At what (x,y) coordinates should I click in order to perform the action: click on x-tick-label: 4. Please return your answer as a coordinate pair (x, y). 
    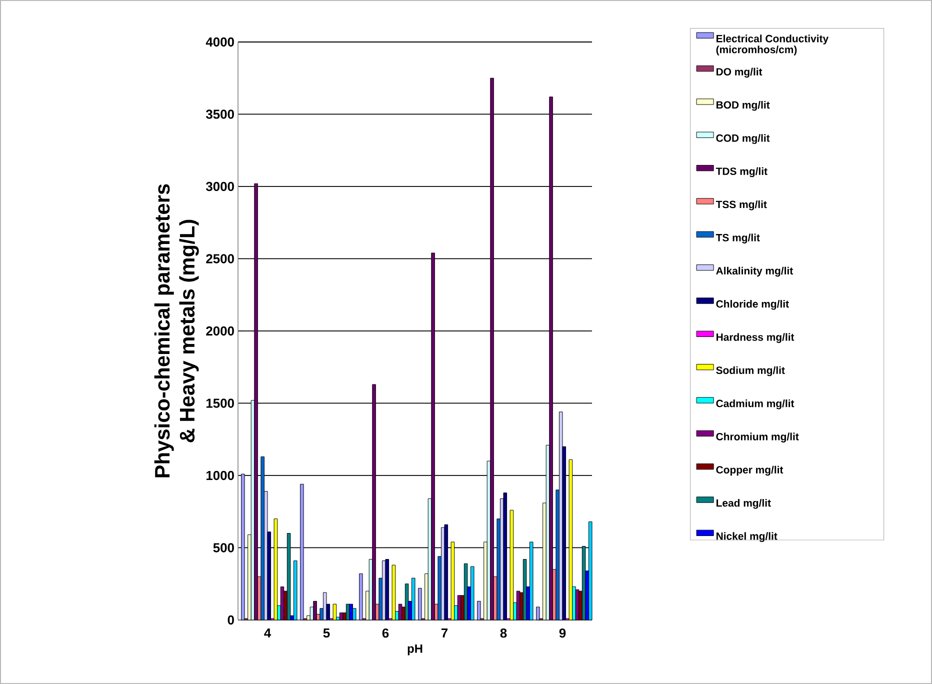
    Looking at the image, I should click on (268, 633).